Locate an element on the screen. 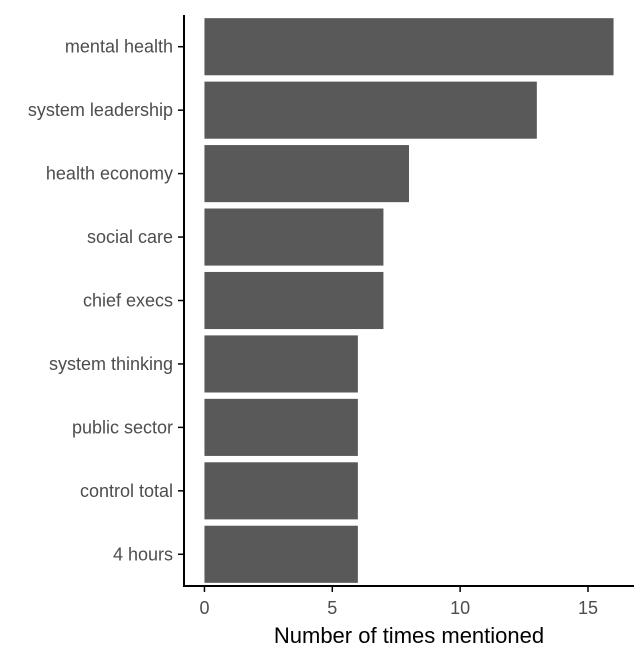 The height and width of the screenshot is (646, 640). y-tick-label: chief execs is located at coordinates (128, 301).